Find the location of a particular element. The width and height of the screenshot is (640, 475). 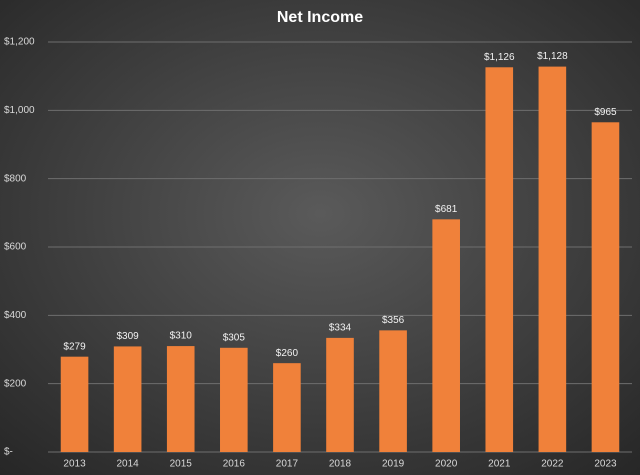

x-tick-label: 2017 is located at coordinates (287, 464).